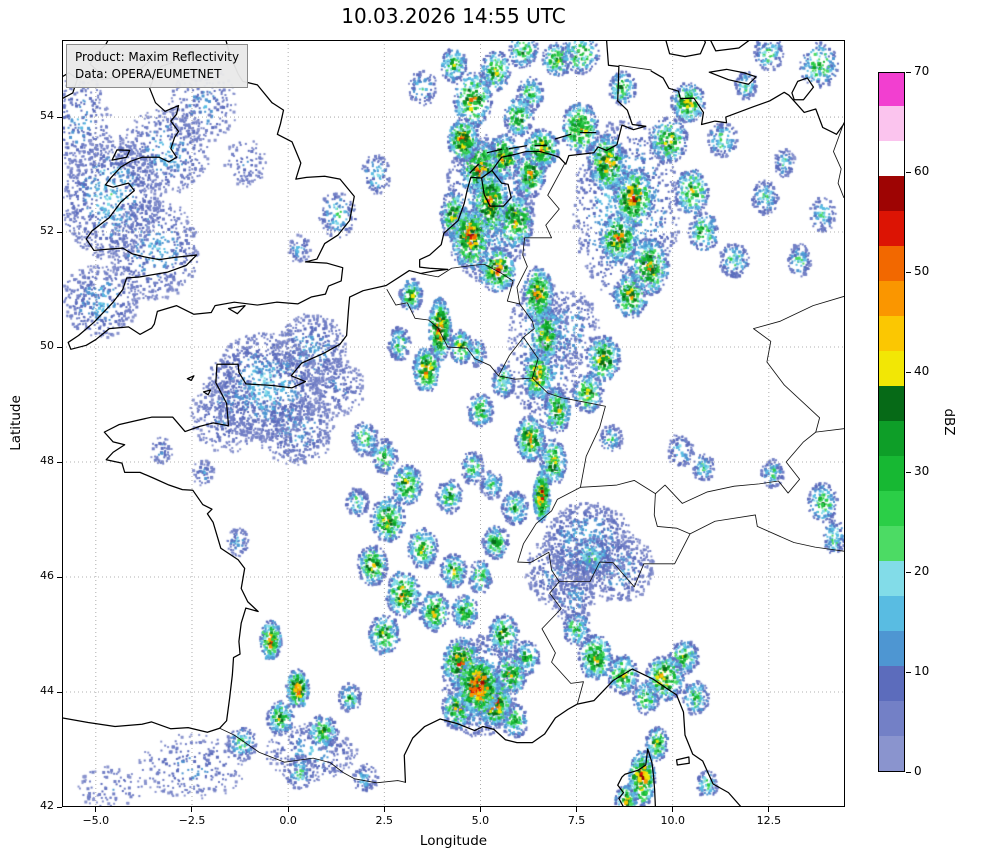 The image size is (985, 860). Describe the element at coordinates (922, 371) in the screenshot. I see `colorbar-tick-label: 40` at that location.